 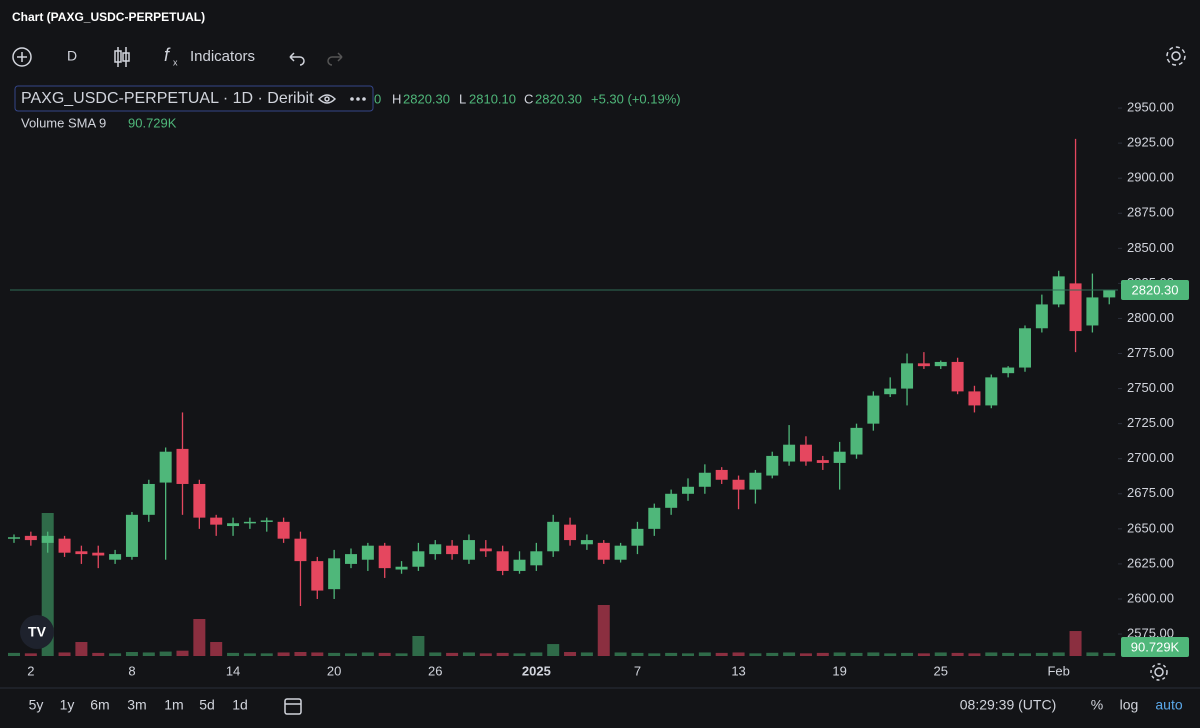 I want to click on logo: TV, so click(x=37, y=632).